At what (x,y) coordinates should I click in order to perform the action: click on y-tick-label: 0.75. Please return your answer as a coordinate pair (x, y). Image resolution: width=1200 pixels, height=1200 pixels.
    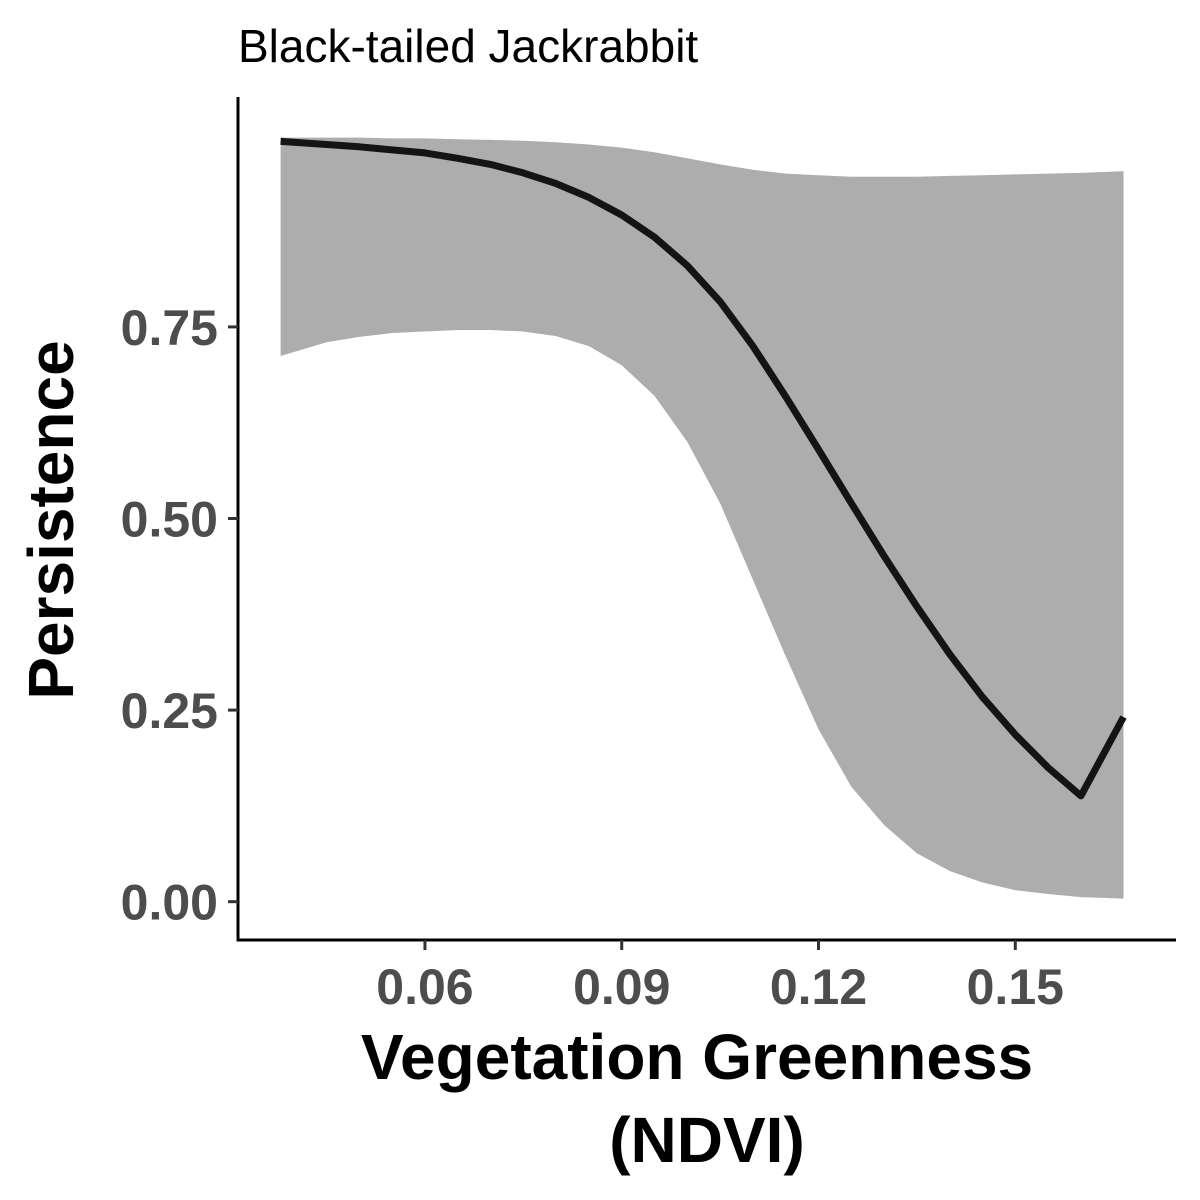
    Looking at the image, I should click on (169, 328).